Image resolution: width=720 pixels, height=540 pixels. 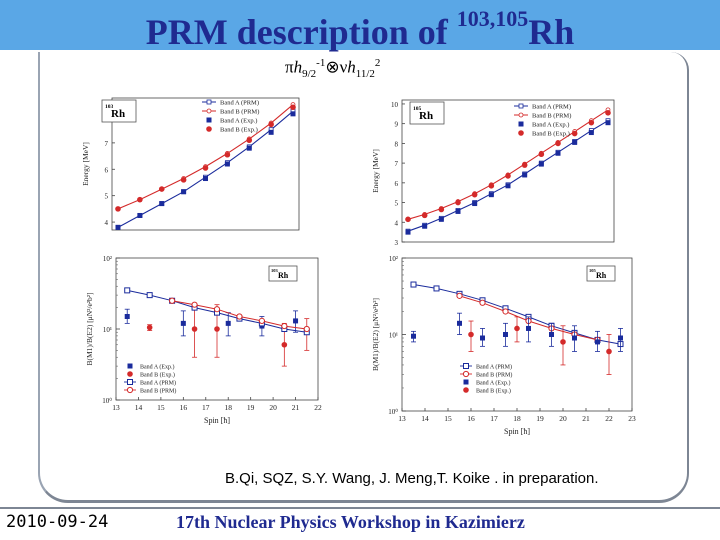 I want to click on series-band-a-exp, so click(x=508, y=177).